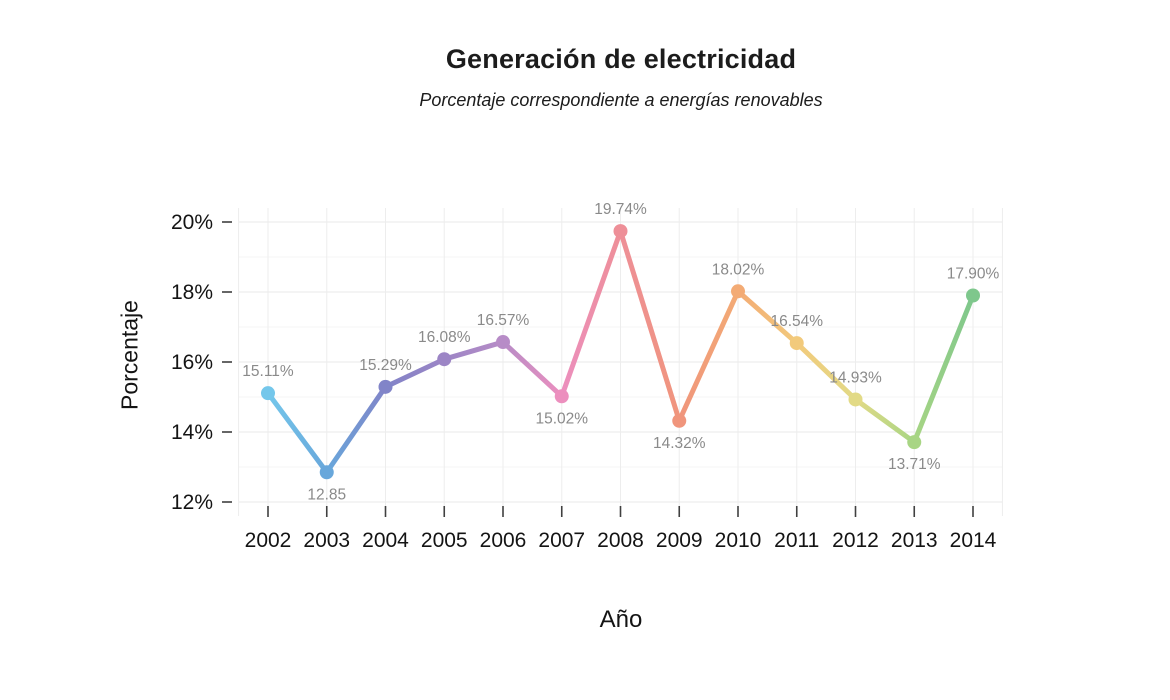 This screenshot has width=1170, height=700. What do you see at coordinates (621, 59) in the screenshot?
I see `chart-title: Generación de electricidad` at bounding box center [621, 59].